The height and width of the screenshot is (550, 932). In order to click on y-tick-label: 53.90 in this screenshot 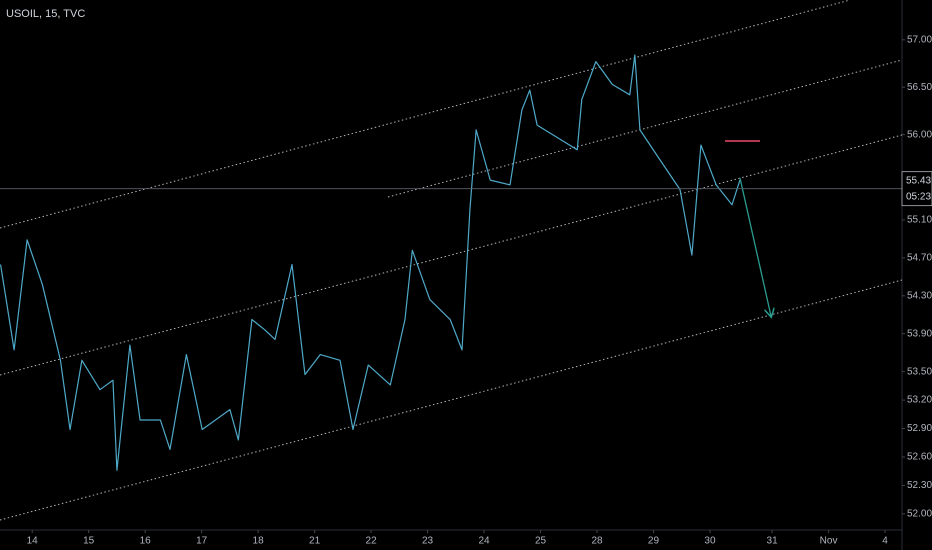, I will do `click(919, 333)`.